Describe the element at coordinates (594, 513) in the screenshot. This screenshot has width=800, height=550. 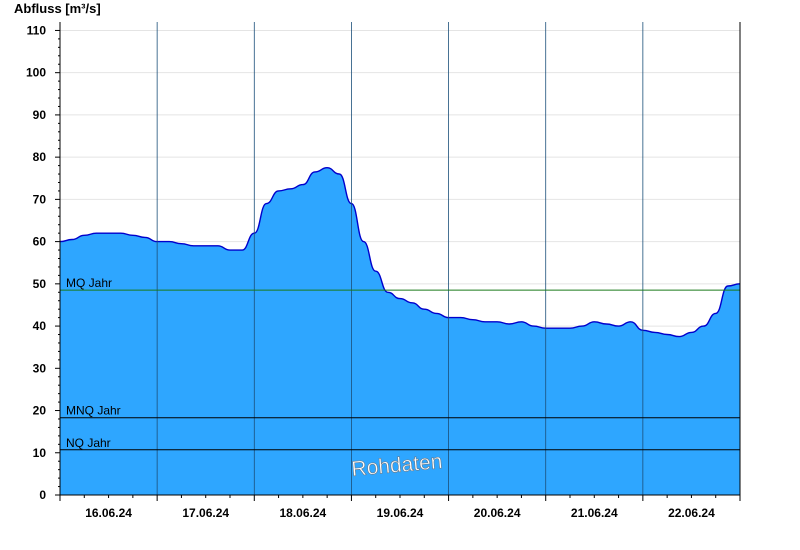
I see `x-tick-label: 21.06.24` at that location.